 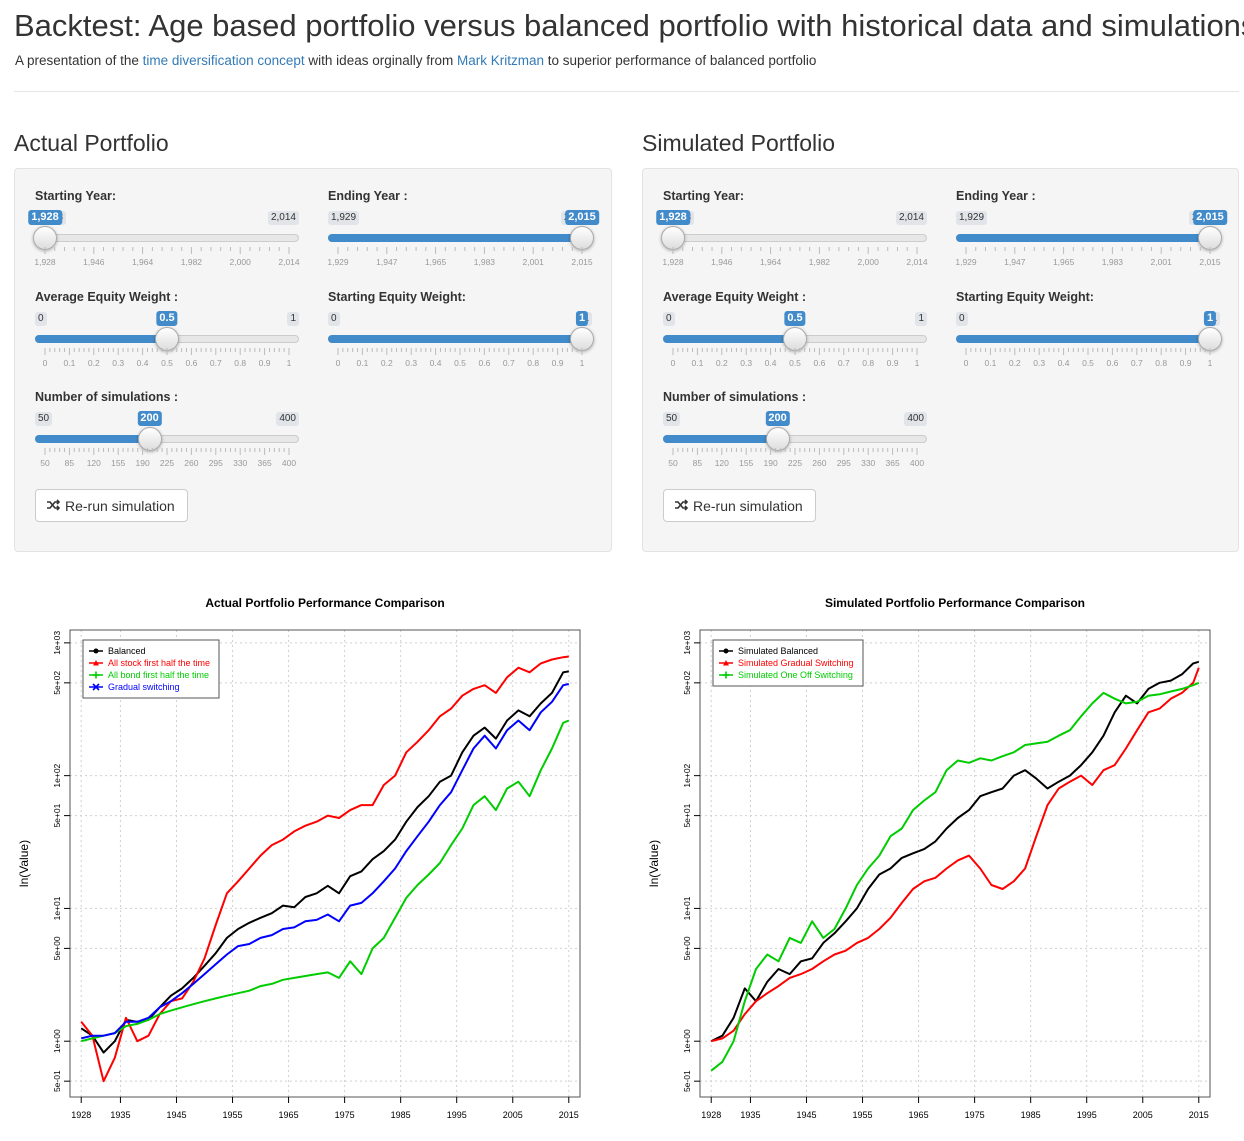 What do you see at coordinates (704, 196) in the screenshot?
I see `starting-year-label: Starting Year:` at bounding box center [704, 196].